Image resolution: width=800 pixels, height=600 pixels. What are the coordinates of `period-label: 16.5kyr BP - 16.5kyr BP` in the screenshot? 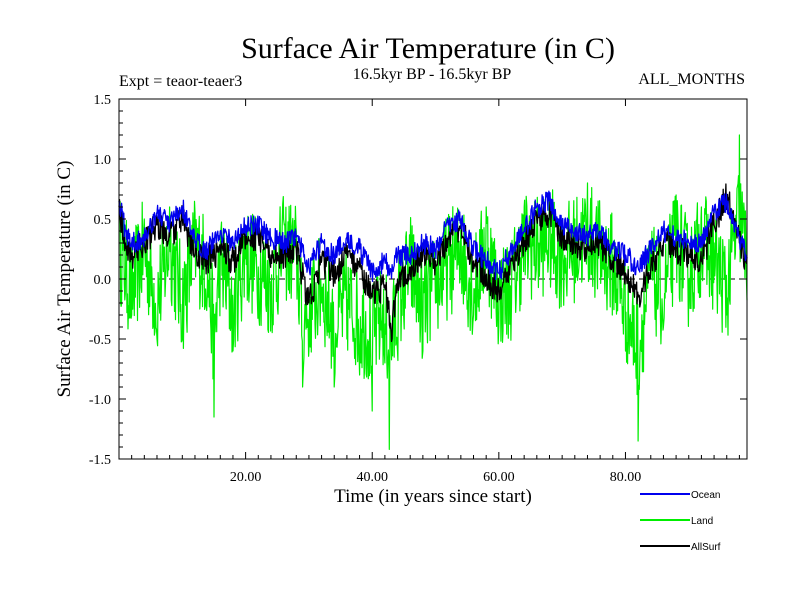 It's located at (432, 74).